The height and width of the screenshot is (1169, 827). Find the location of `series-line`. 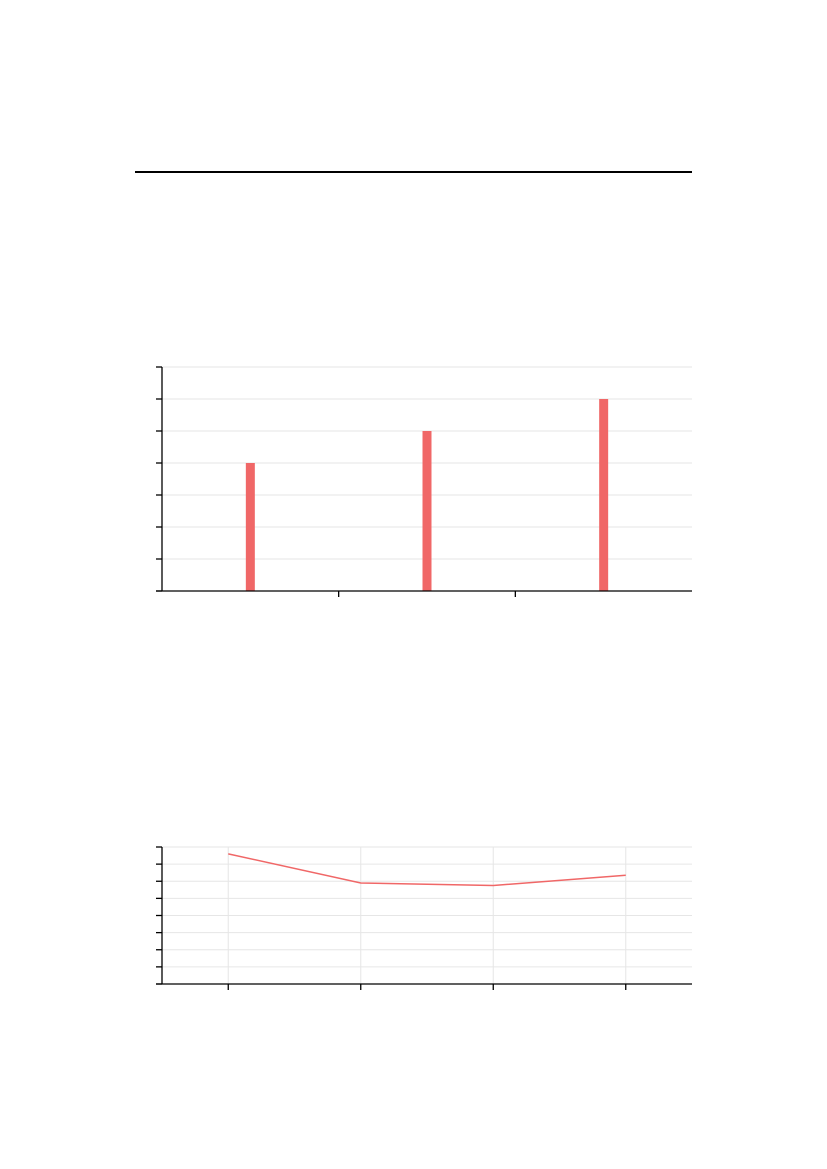

series-line is located at coordinates (427, 870).